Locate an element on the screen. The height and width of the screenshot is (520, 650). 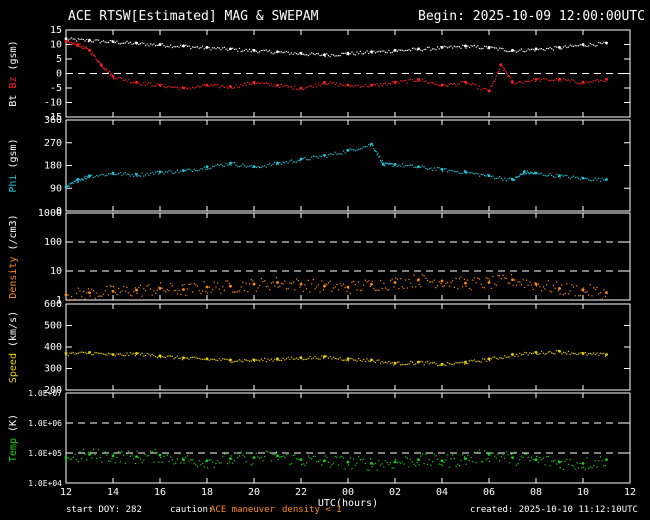
y-tick-label-phi: 270 is located at coordinates (53, 143).